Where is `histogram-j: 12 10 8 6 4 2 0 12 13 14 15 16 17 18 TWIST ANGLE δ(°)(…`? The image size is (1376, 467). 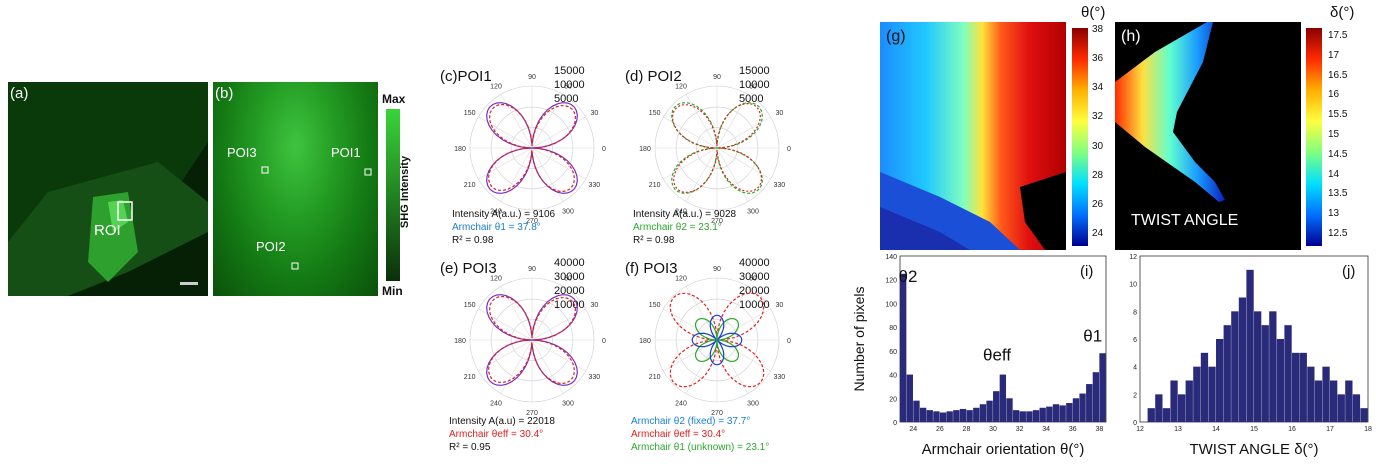
histogram-j: 12 10 8 6 4 2 0 12 13 14 15 16 17 18 TWIST ANGLE δ(°)(… is located at coordinates (1243, 356).